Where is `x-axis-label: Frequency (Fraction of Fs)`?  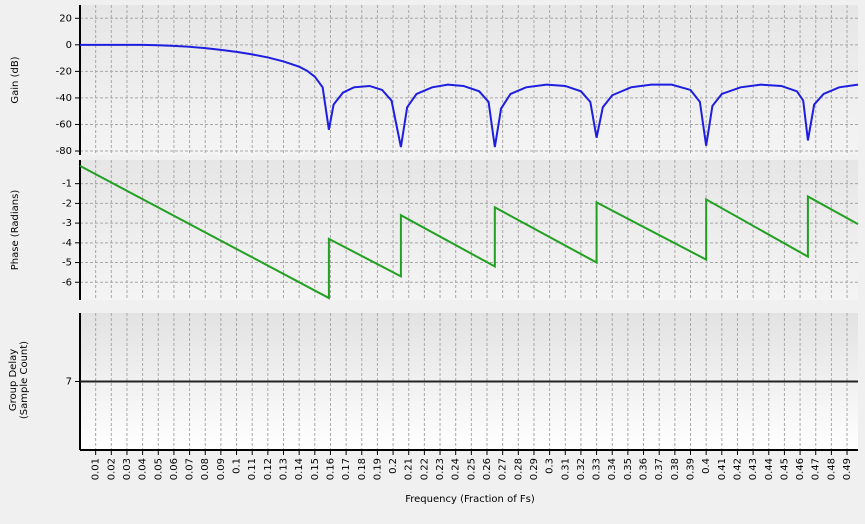
x-axis-label: Frequency (Fraction of Fs) is located at coordinates (470, 499).